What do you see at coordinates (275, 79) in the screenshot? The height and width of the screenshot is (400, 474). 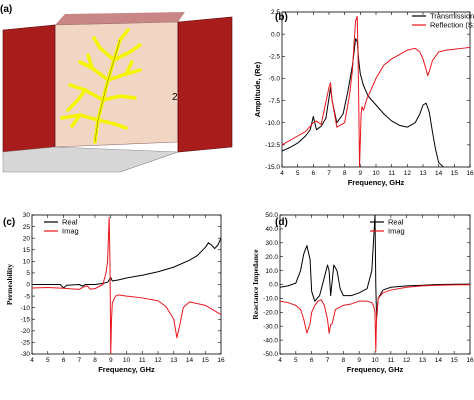 I see `y-tick-label: -5.0` at bounding box center [275, 79].